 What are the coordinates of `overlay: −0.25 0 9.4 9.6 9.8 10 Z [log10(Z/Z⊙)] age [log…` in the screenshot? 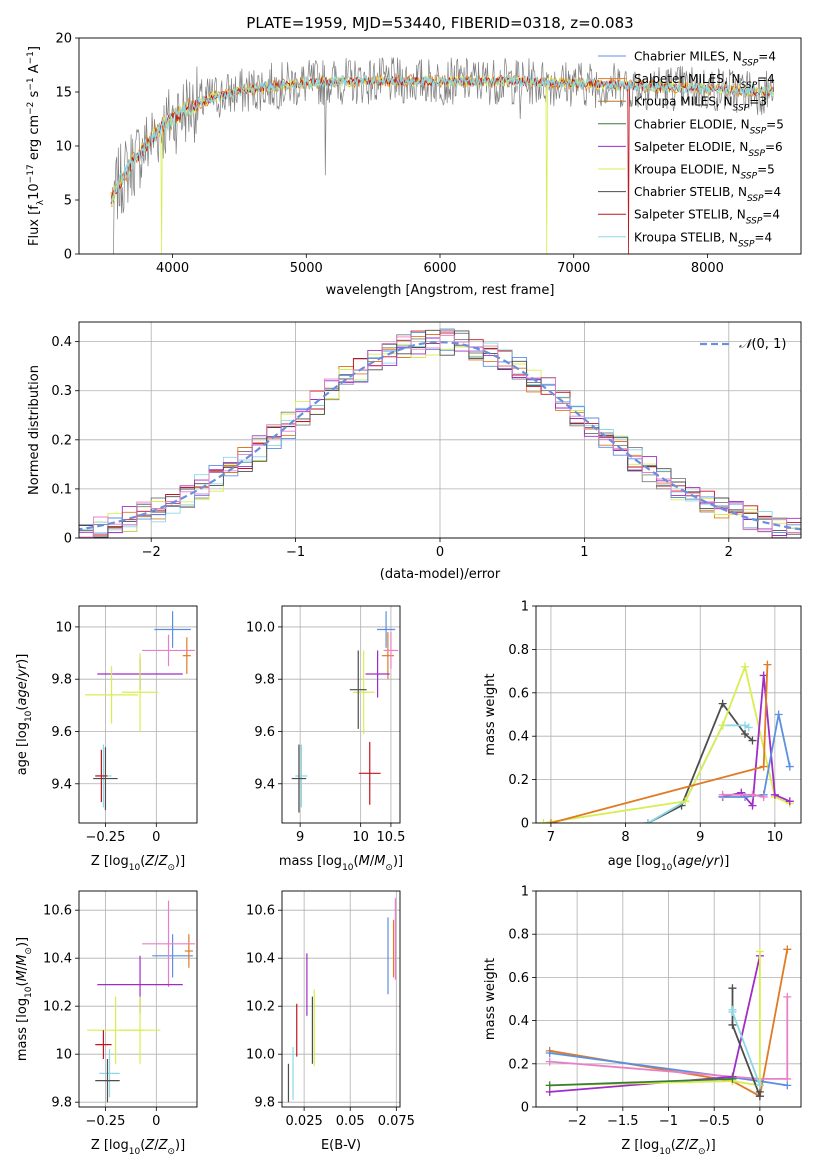 It's located at (106, 739).